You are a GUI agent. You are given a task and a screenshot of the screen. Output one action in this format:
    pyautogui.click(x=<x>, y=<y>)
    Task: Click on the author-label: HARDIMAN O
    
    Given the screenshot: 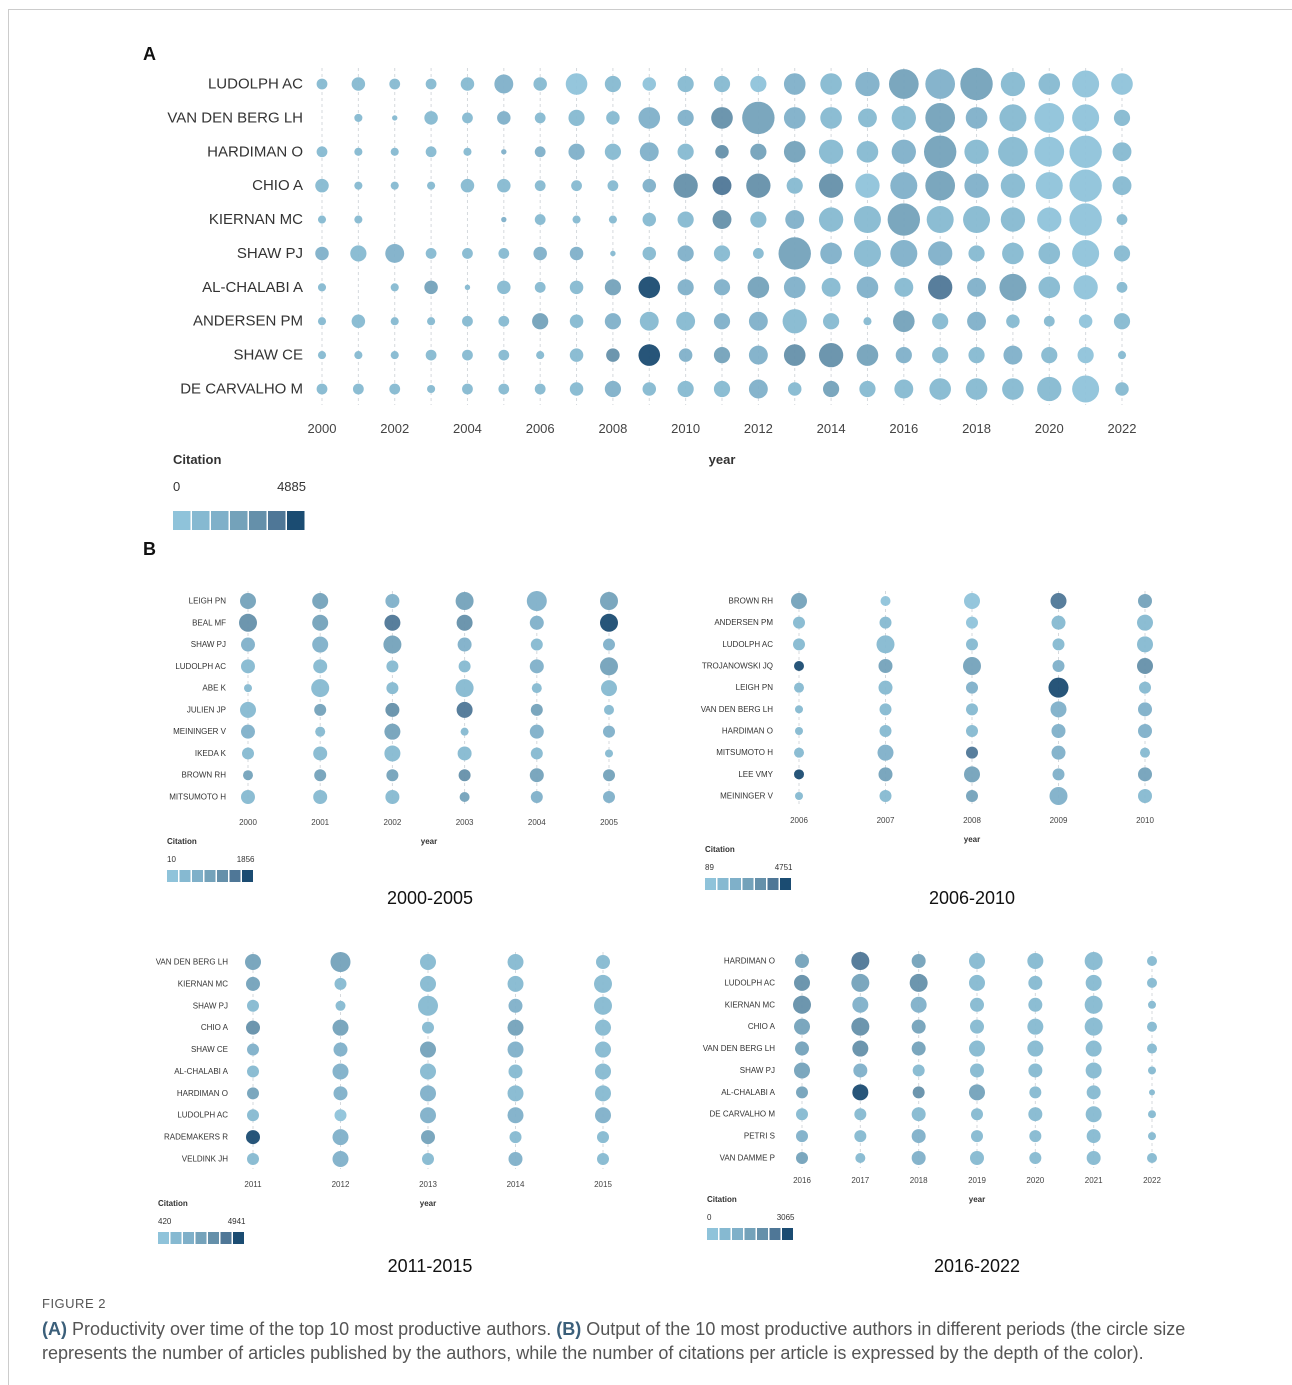 What is the action you would take?
    pyautogui.click(x=202, y=1093)
    